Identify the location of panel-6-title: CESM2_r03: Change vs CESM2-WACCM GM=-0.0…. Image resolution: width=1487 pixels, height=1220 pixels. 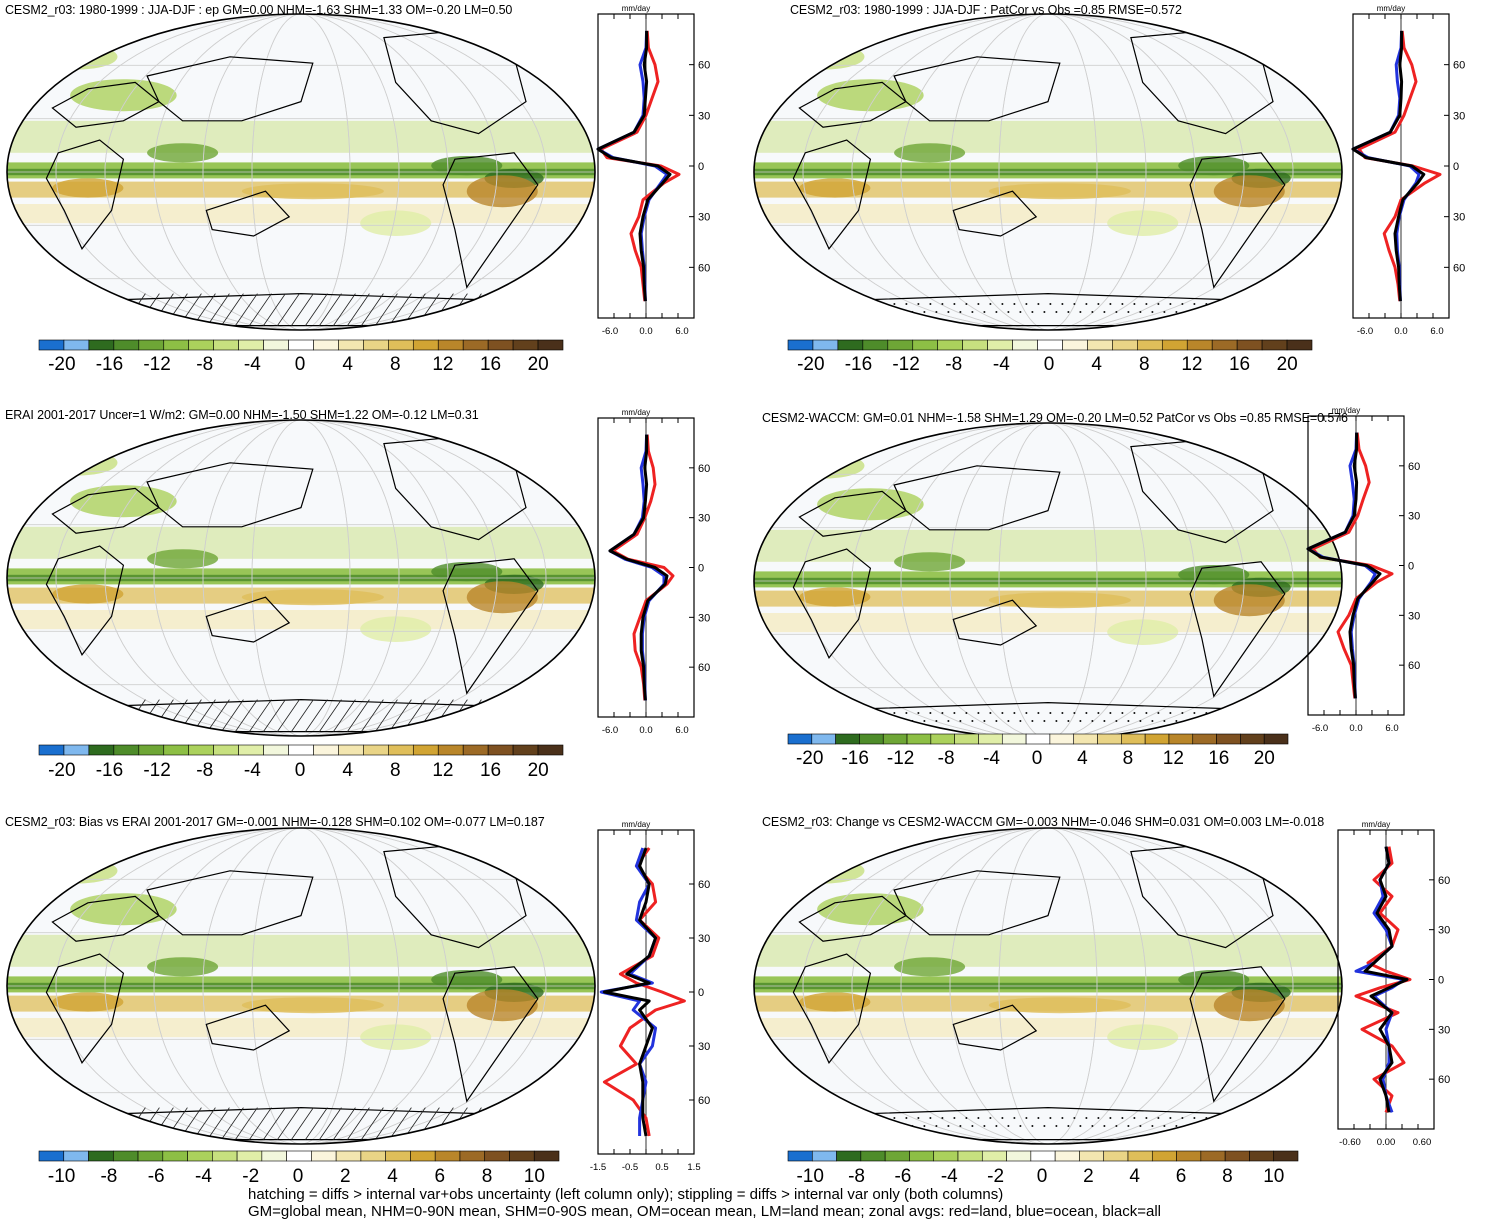
(1043, 822).